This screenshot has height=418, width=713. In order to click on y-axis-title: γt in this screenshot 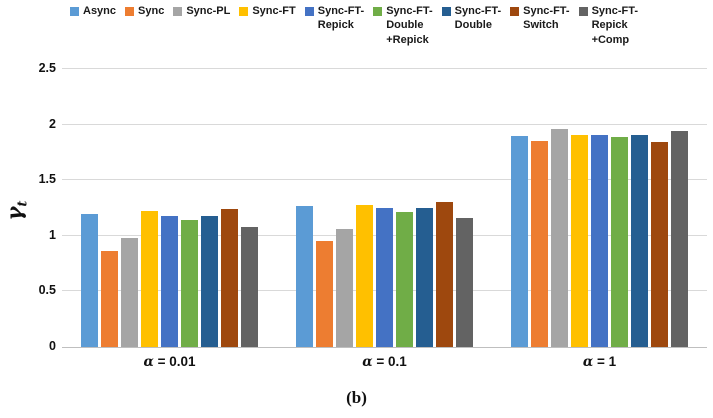, I will do `click(15, 211)`.